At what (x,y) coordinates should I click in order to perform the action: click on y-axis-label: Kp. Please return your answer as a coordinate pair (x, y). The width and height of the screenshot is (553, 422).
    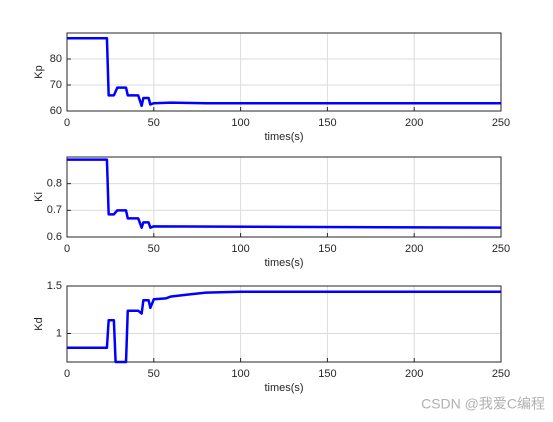
    Looking at the image, I should click on (39, 71).